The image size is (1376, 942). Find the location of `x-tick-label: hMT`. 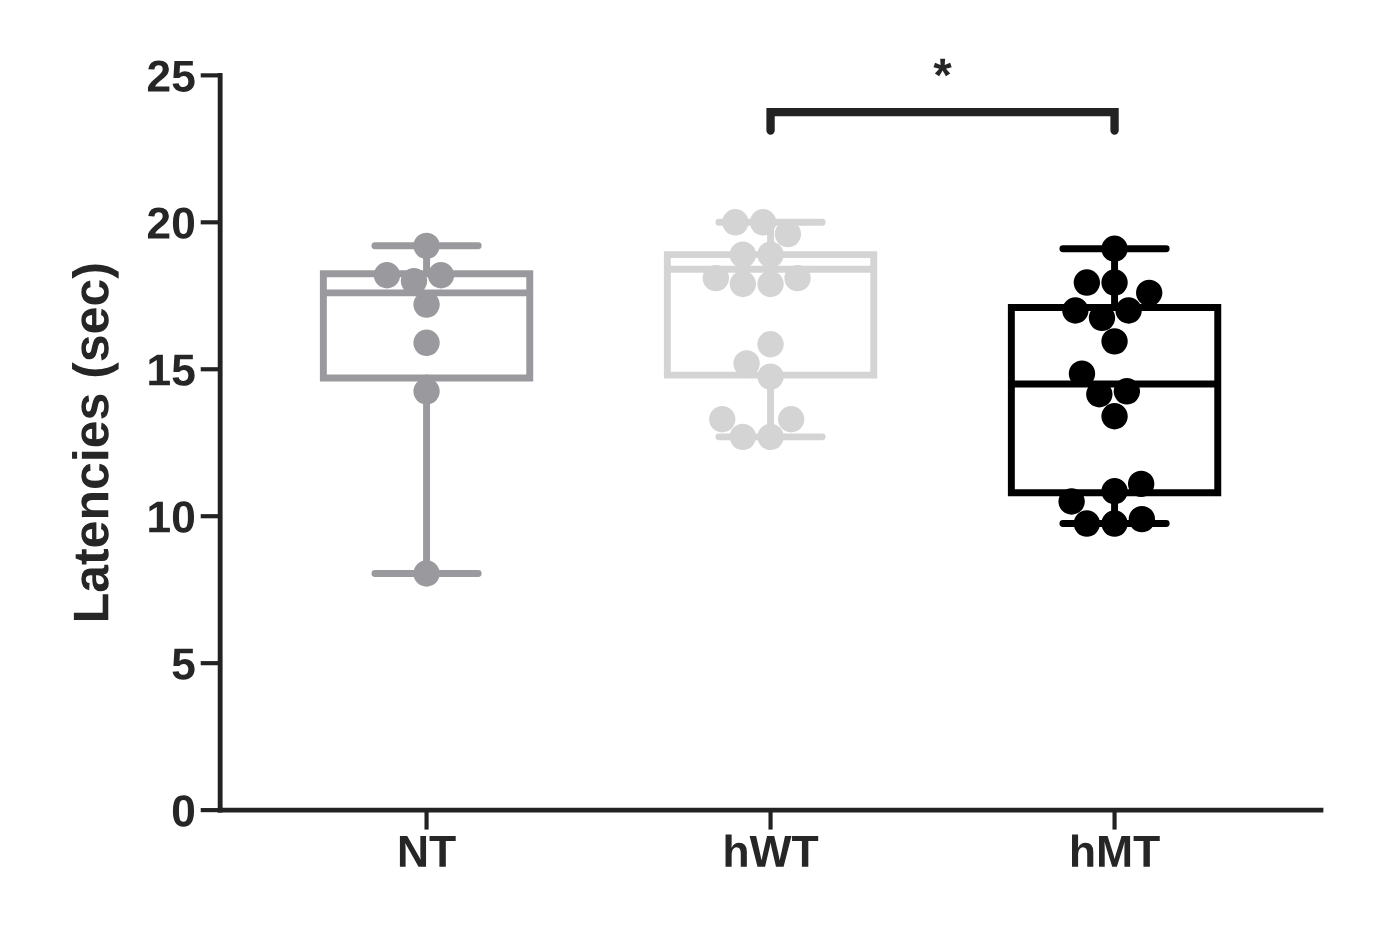

x-tick-label: hMT is located at coordinates (1116, 850).